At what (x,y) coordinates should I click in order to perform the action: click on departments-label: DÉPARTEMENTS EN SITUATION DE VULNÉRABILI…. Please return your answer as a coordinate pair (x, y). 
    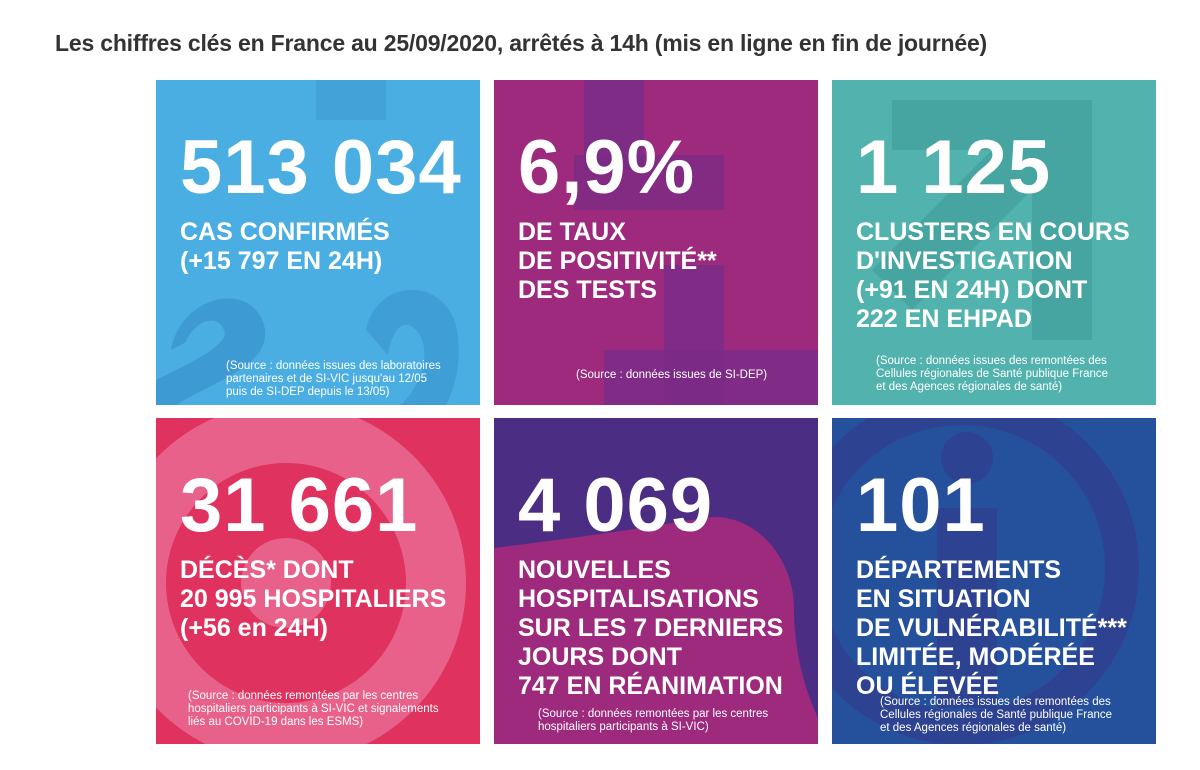
    Looking at the image, I should click on (1002, 628).